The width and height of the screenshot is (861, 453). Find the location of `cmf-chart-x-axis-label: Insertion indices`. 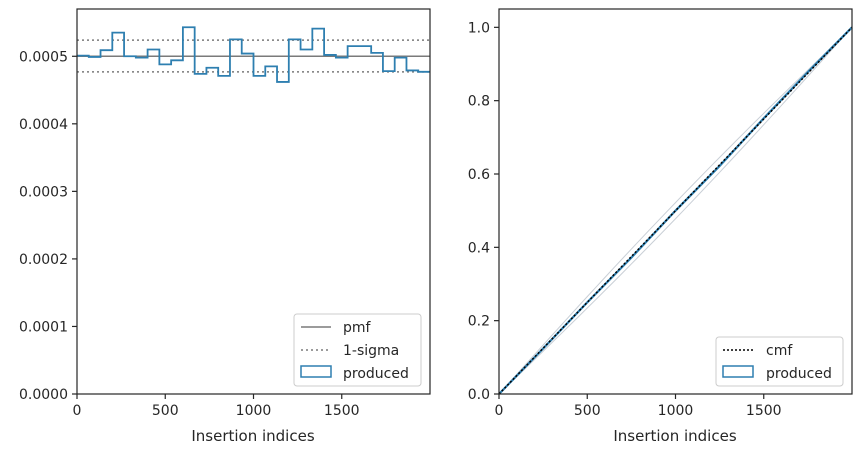

cmf-chart-x-axis-label: Insertion indices is located at coordinates (674, 436).